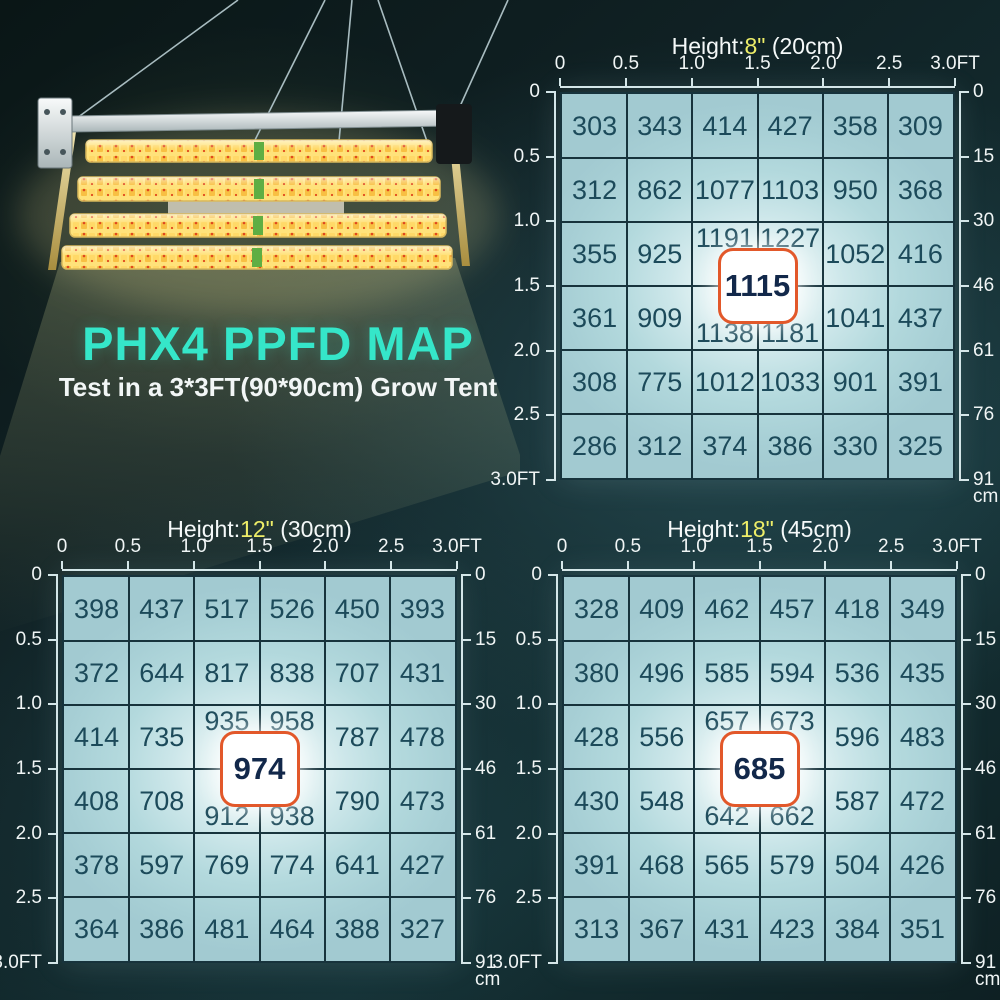  Describe the element at coordinates (922, 672) in the screenshot. I see `ppfd-cell: 435` at that location.